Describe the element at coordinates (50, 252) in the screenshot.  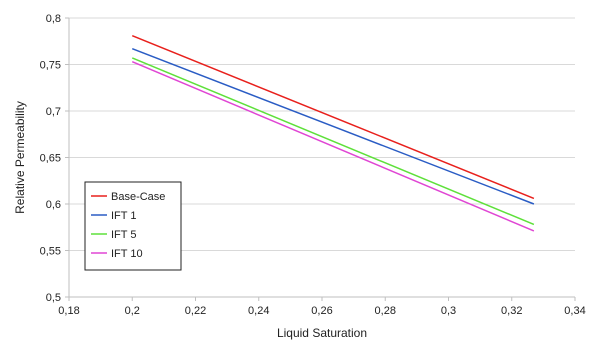
I see `y-tick-label: 0,55` at that location.